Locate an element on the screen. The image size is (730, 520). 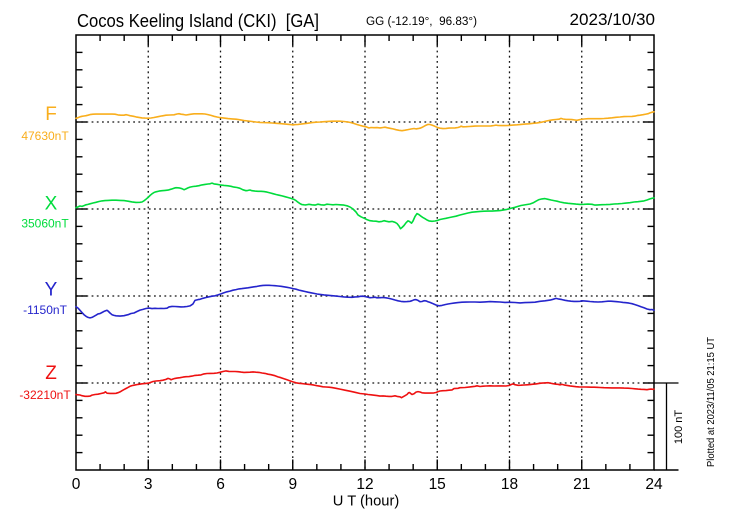
svg-text: X is located at coordinates (51, 204).